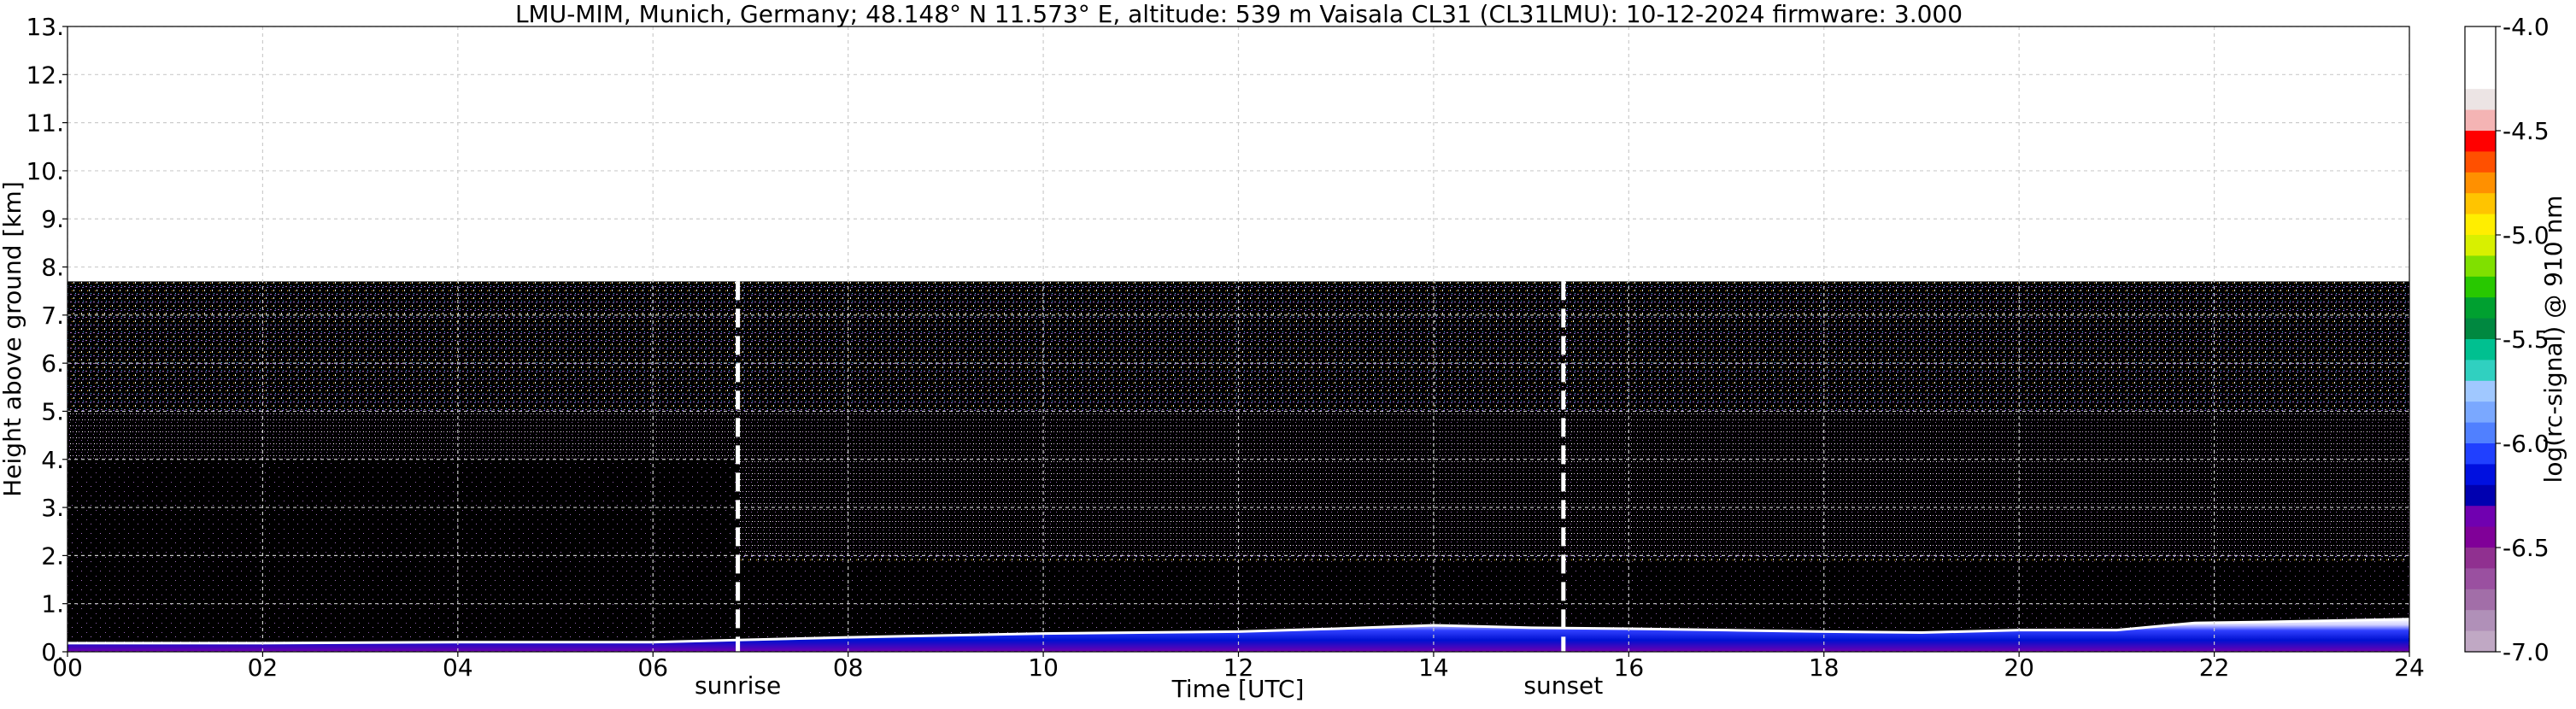  Describe the element at coordinates (1043, 667) in the screenshot. I see `x-tick-label: 10` at that location.